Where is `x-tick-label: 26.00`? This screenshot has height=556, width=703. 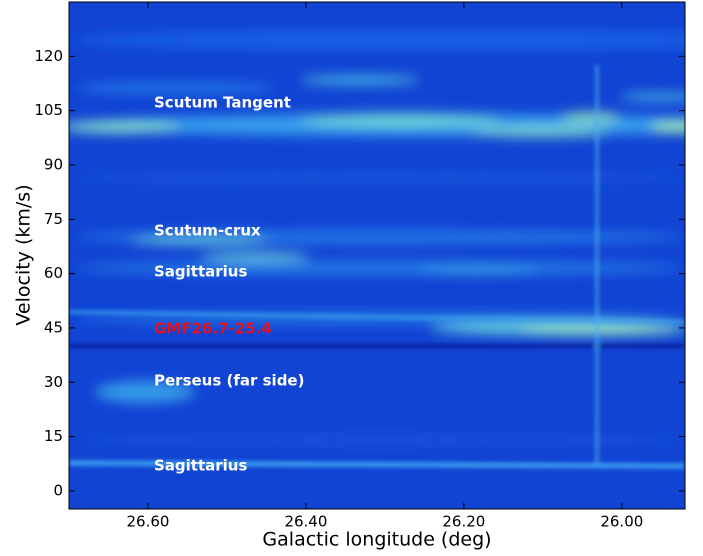 x-tick-label: 26.00 is located at coordinates (621, 522).